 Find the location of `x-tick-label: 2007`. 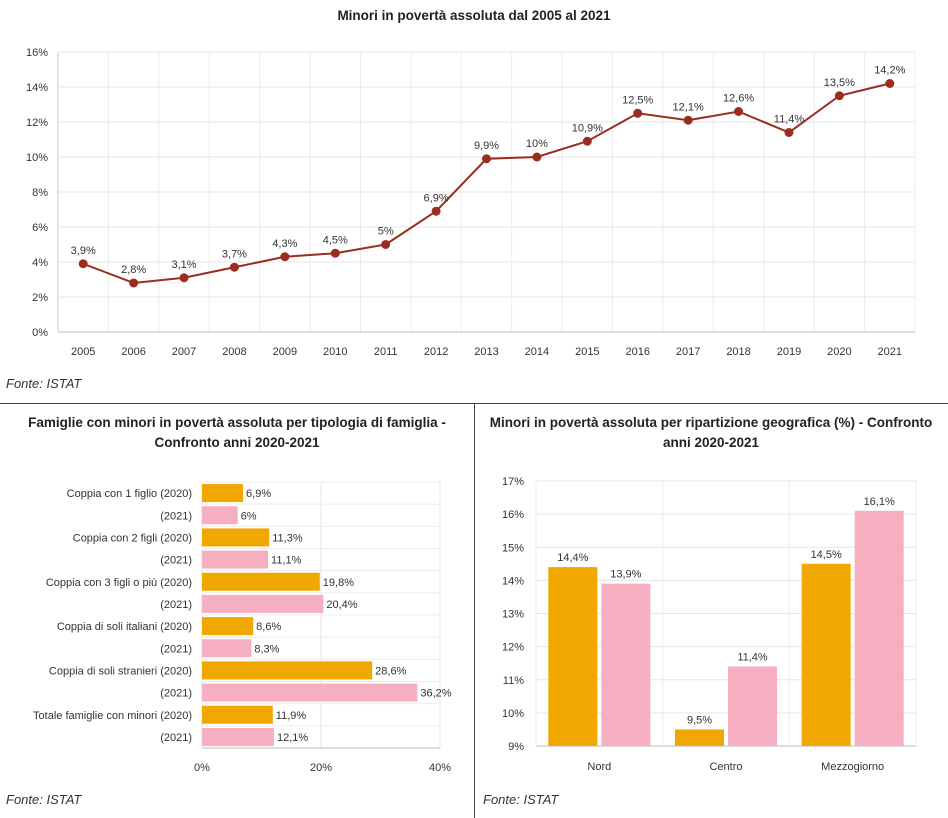

x-tick-label: 2007 is located at coordinates (184, 352).